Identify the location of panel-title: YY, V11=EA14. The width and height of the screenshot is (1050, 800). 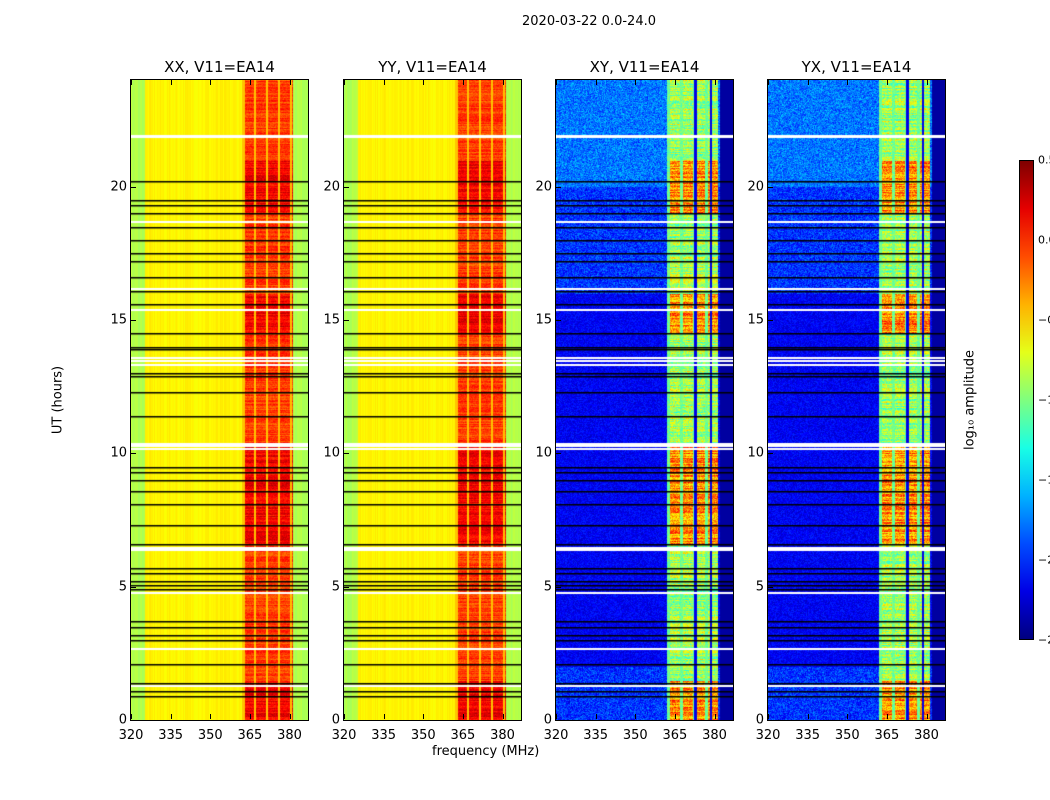
(432, 67).